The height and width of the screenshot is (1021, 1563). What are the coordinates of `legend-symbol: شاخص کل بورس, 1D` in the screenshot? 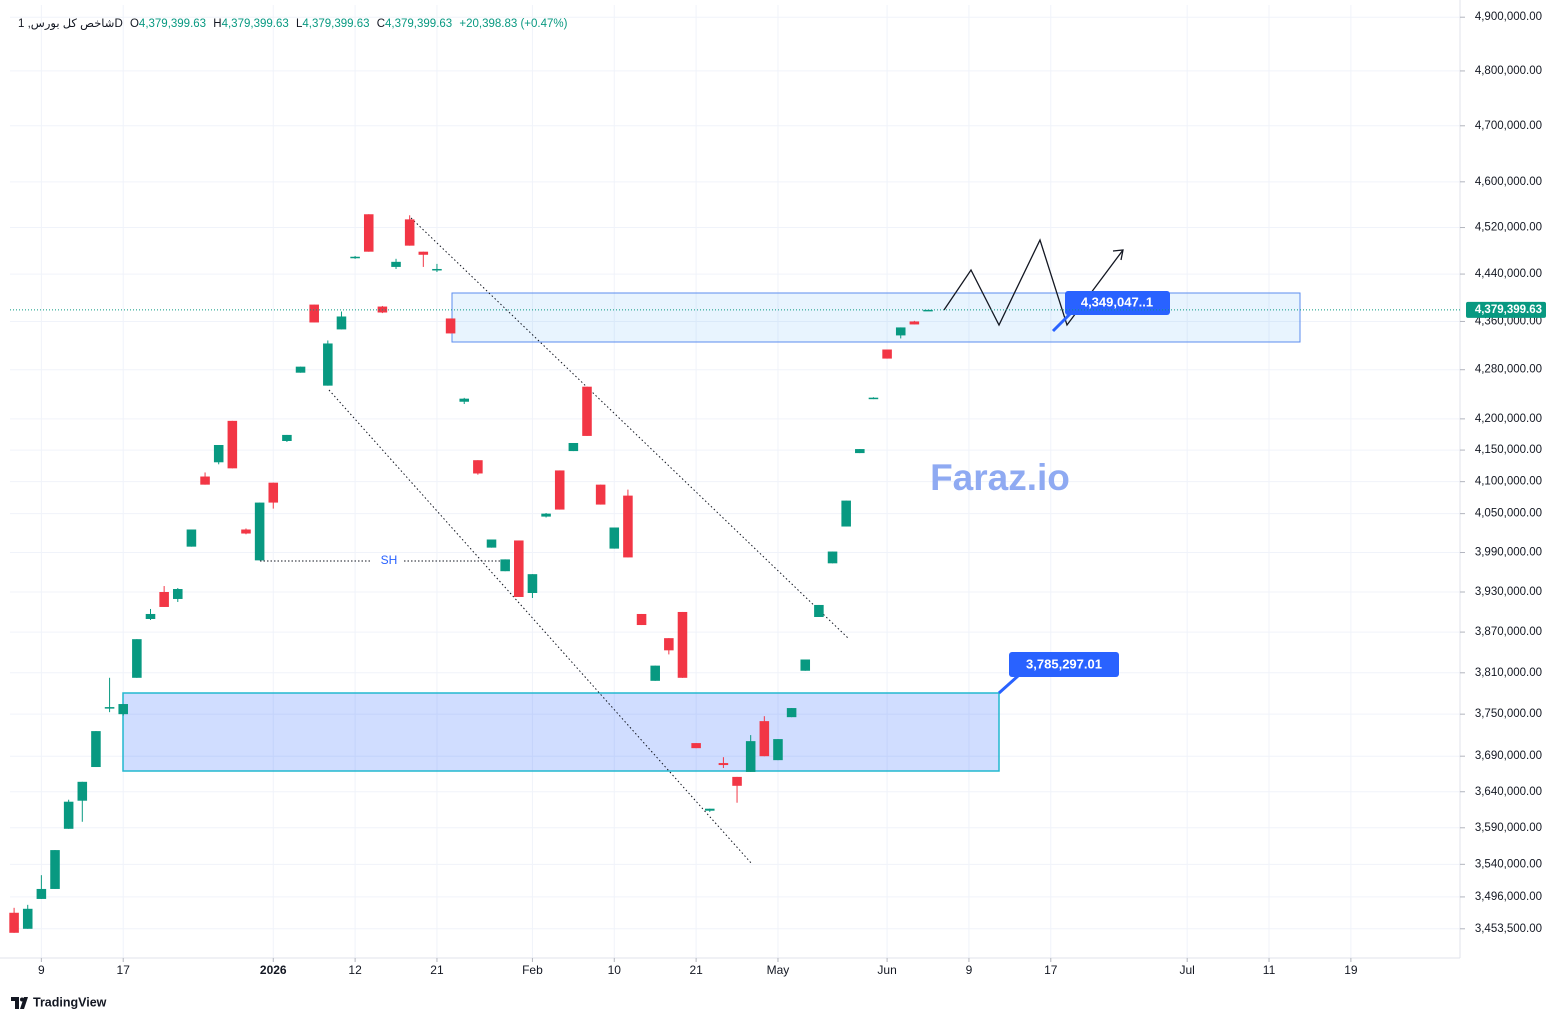 It's located at (70, 24).